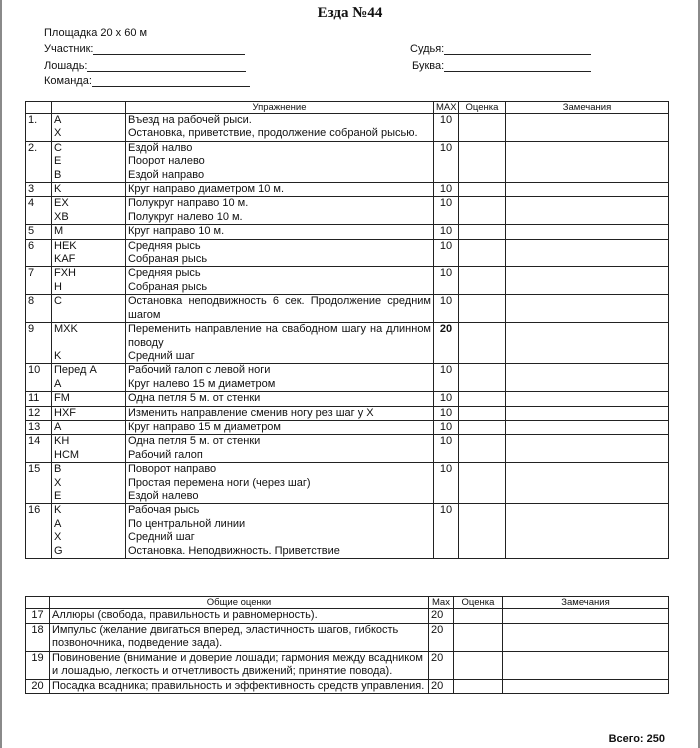 The image size is (700, 748). Describe the element at coordinates (38, 413) in the screenshot. I see `exercise-number: 12` at that location.